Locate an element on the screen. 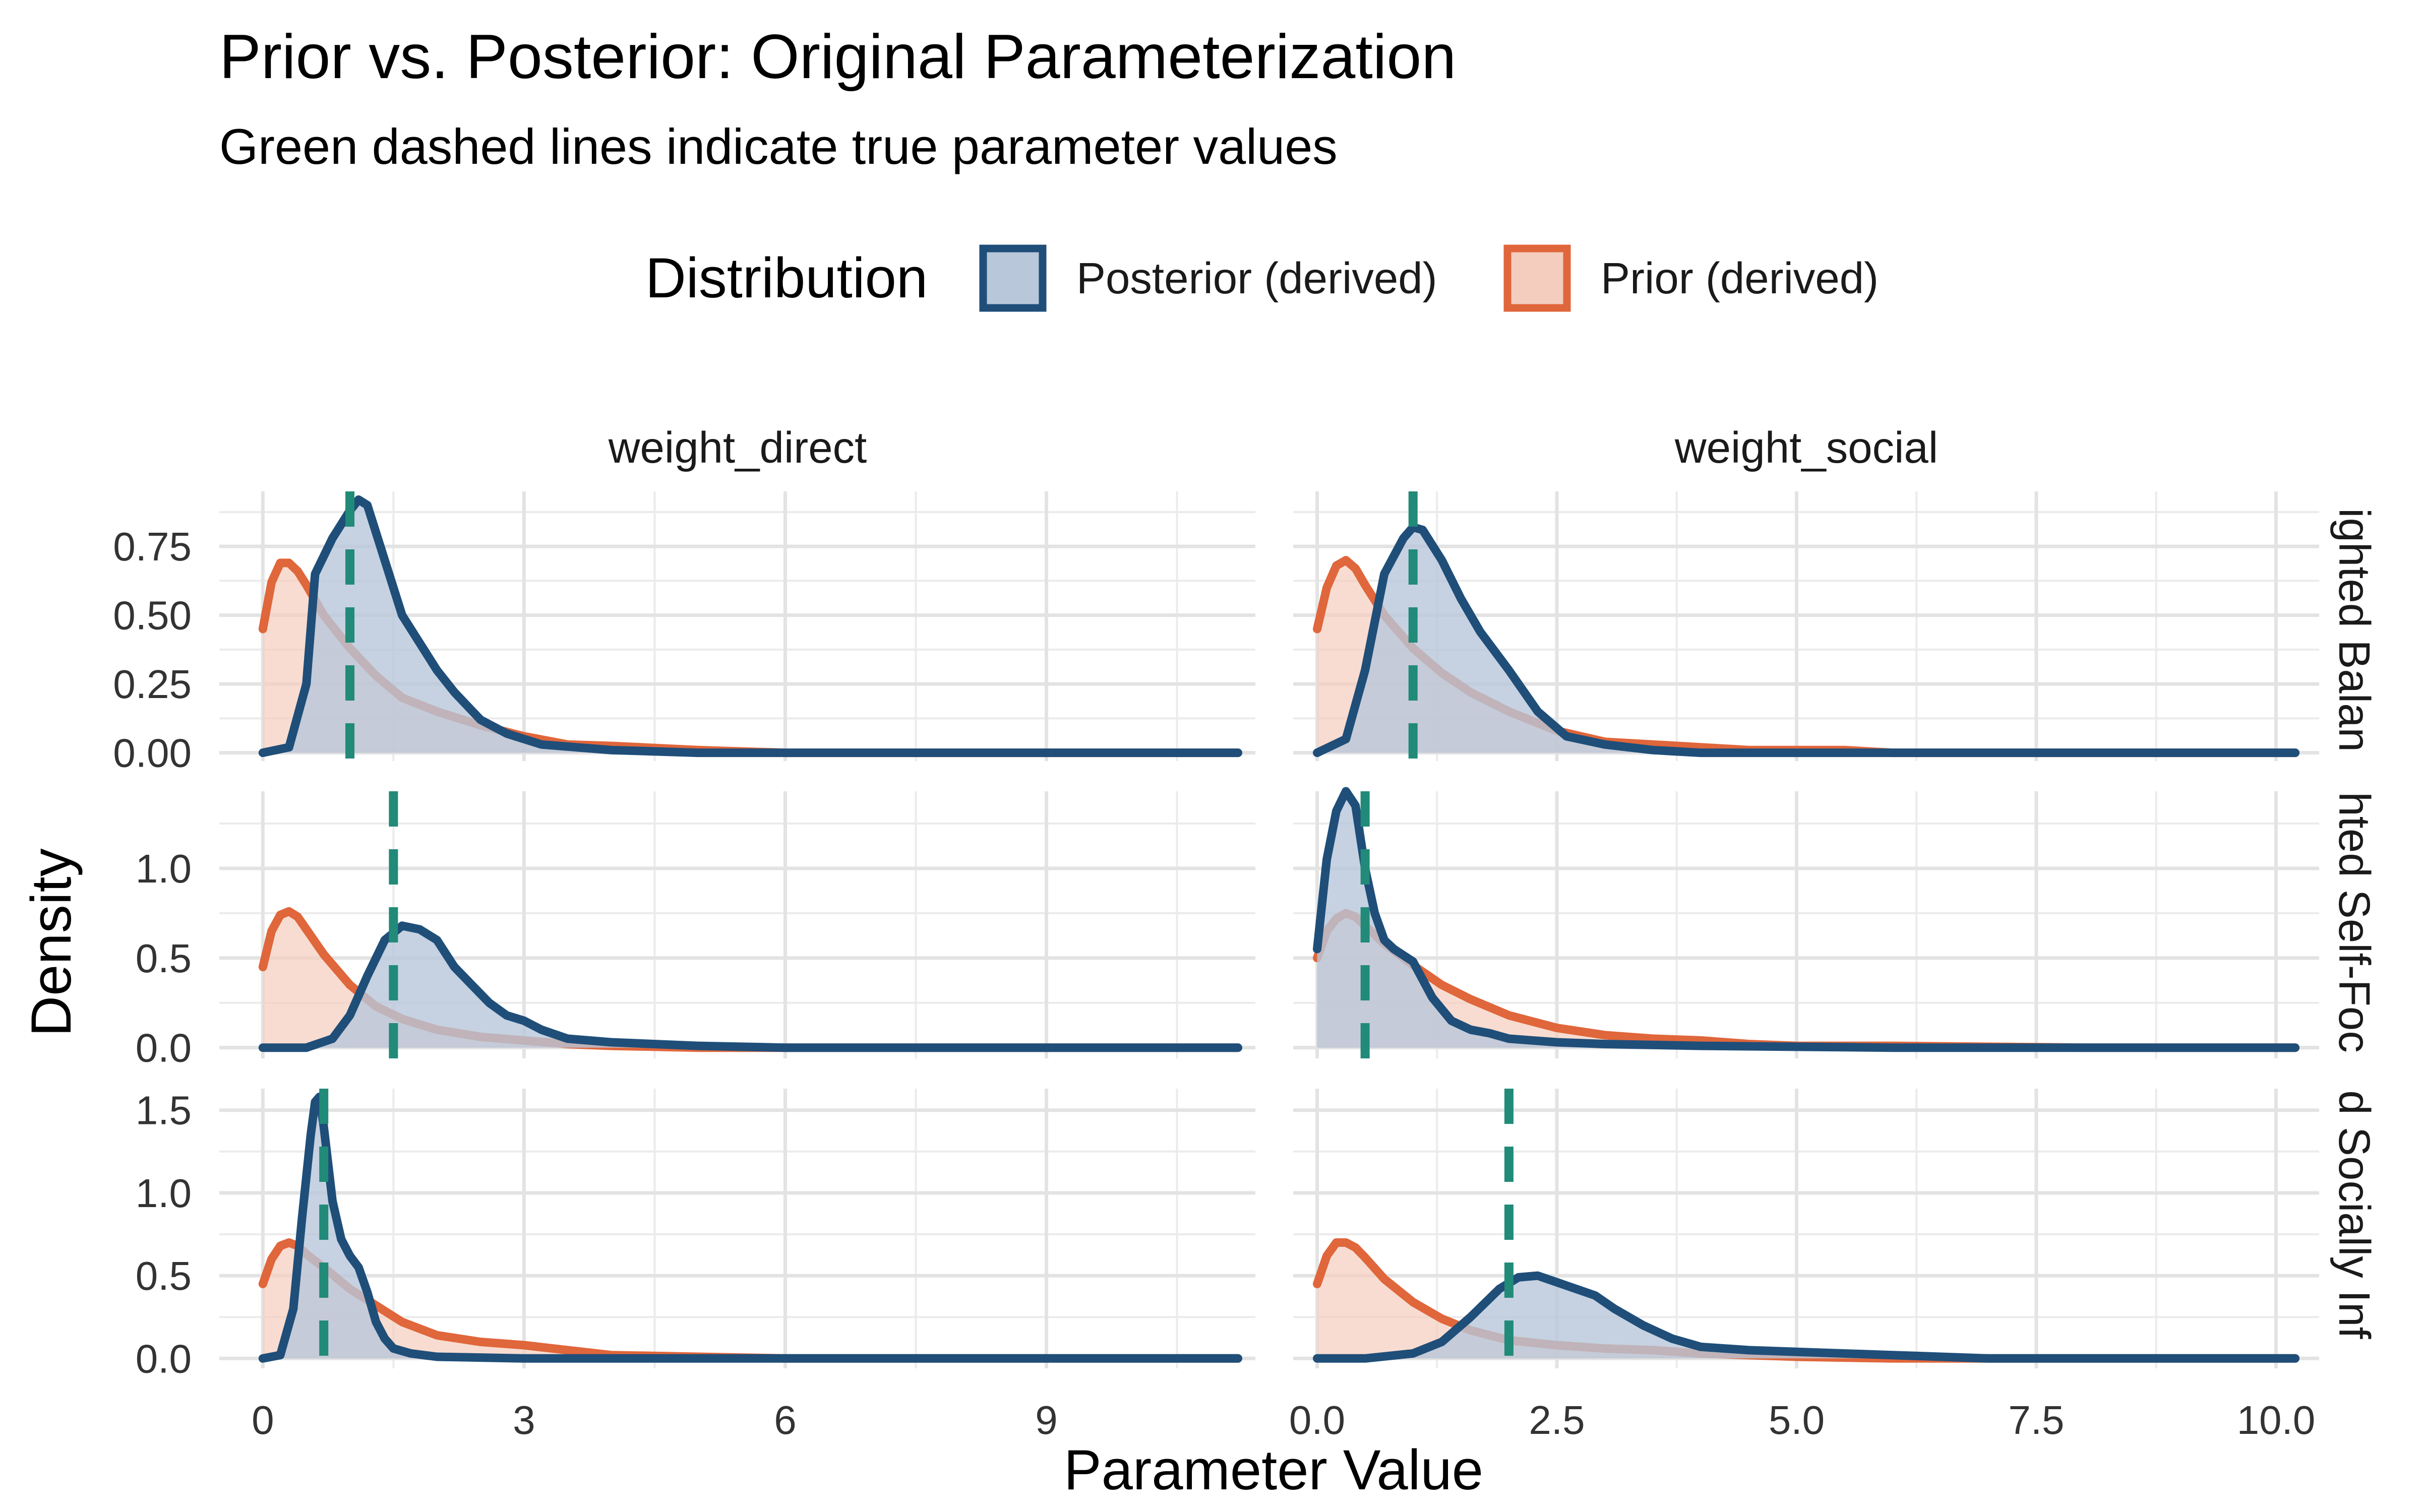  x-tick-label: 0.0 is located at coordinates (1317, 1420).